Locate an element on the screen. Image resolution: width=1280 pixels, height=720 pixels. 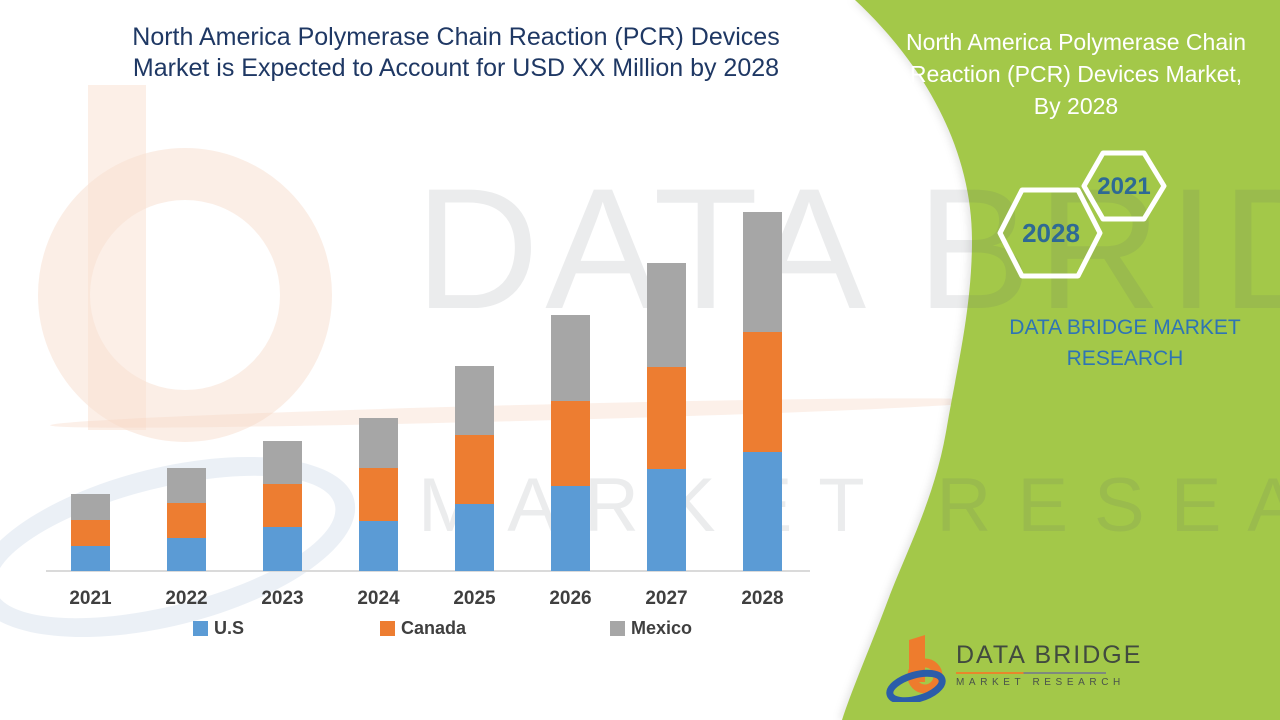
bar-segment-canada-2026 is located at coordinates (570, 443).